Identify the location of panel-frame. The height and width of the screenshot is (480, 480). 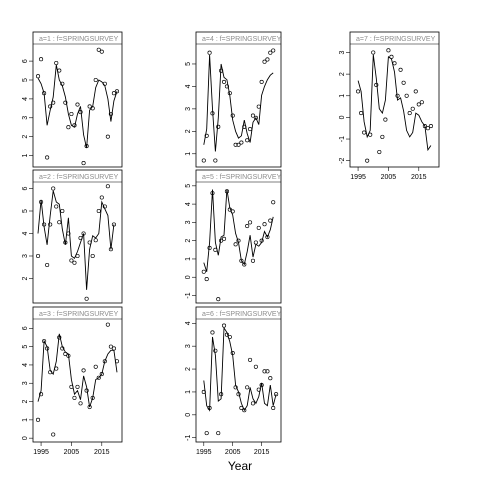
(238, 236).